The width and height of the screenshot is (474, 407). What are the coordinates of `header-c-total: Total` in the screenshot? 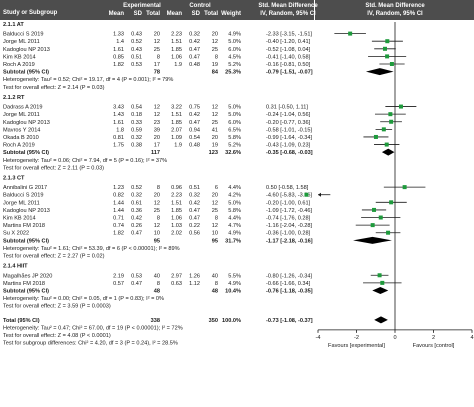 It's located at (211, 14).